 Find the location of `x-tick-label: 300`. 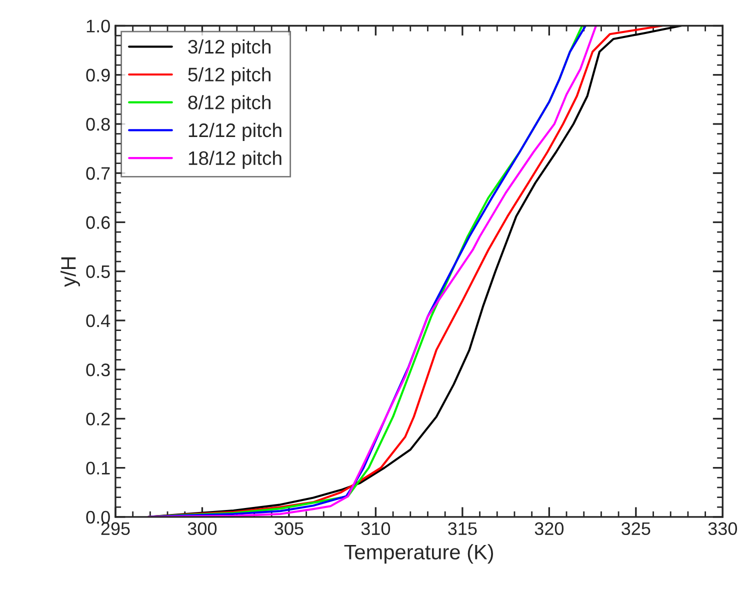

x-tick-label: 300 is located at coordinates (202, 529).